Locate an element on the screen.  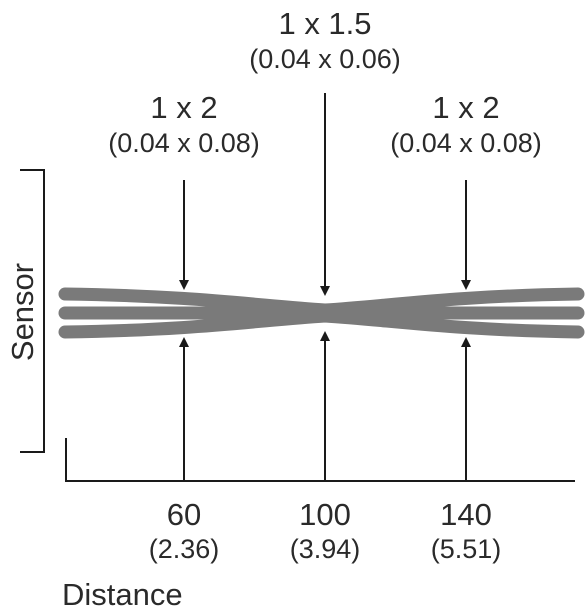
distance-label: Distance is located at coordinates (122, 594).